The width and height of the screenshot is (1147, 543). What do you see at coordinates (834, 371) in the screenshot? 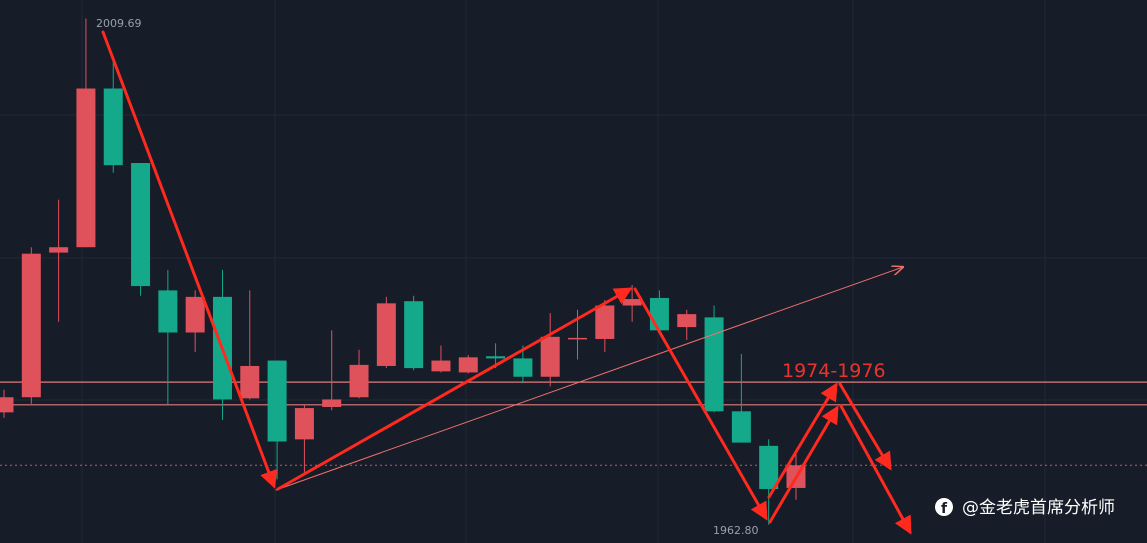
I see `zone-label: 1974-1976` at bounding box center [834, 371].